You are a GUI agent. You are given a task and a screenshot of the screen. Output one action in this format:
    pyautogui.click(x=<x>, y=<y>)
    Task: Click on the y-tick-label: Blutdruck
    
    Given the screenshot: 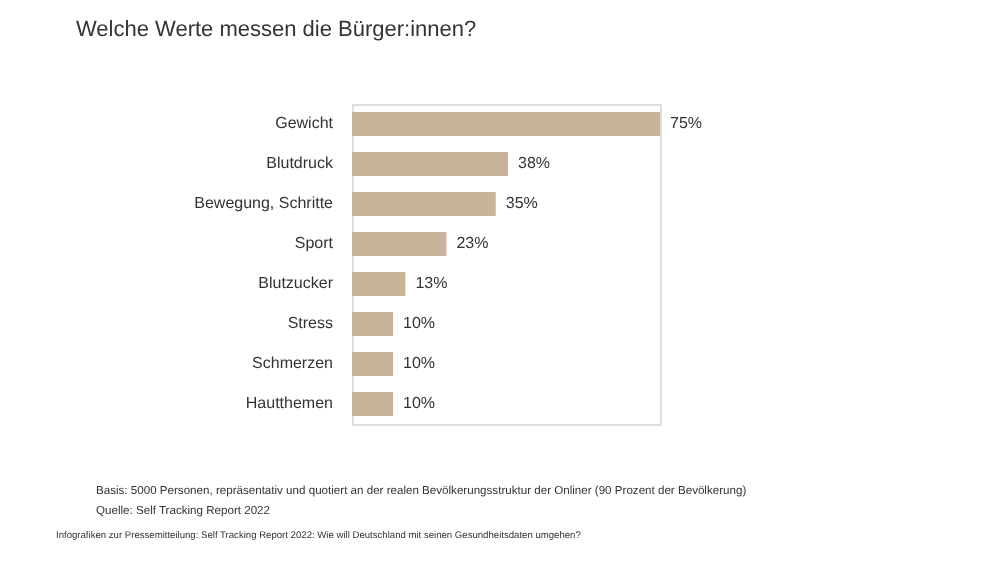 What is the action you would take?
    pyautogui.click(x=300, y=163)
    